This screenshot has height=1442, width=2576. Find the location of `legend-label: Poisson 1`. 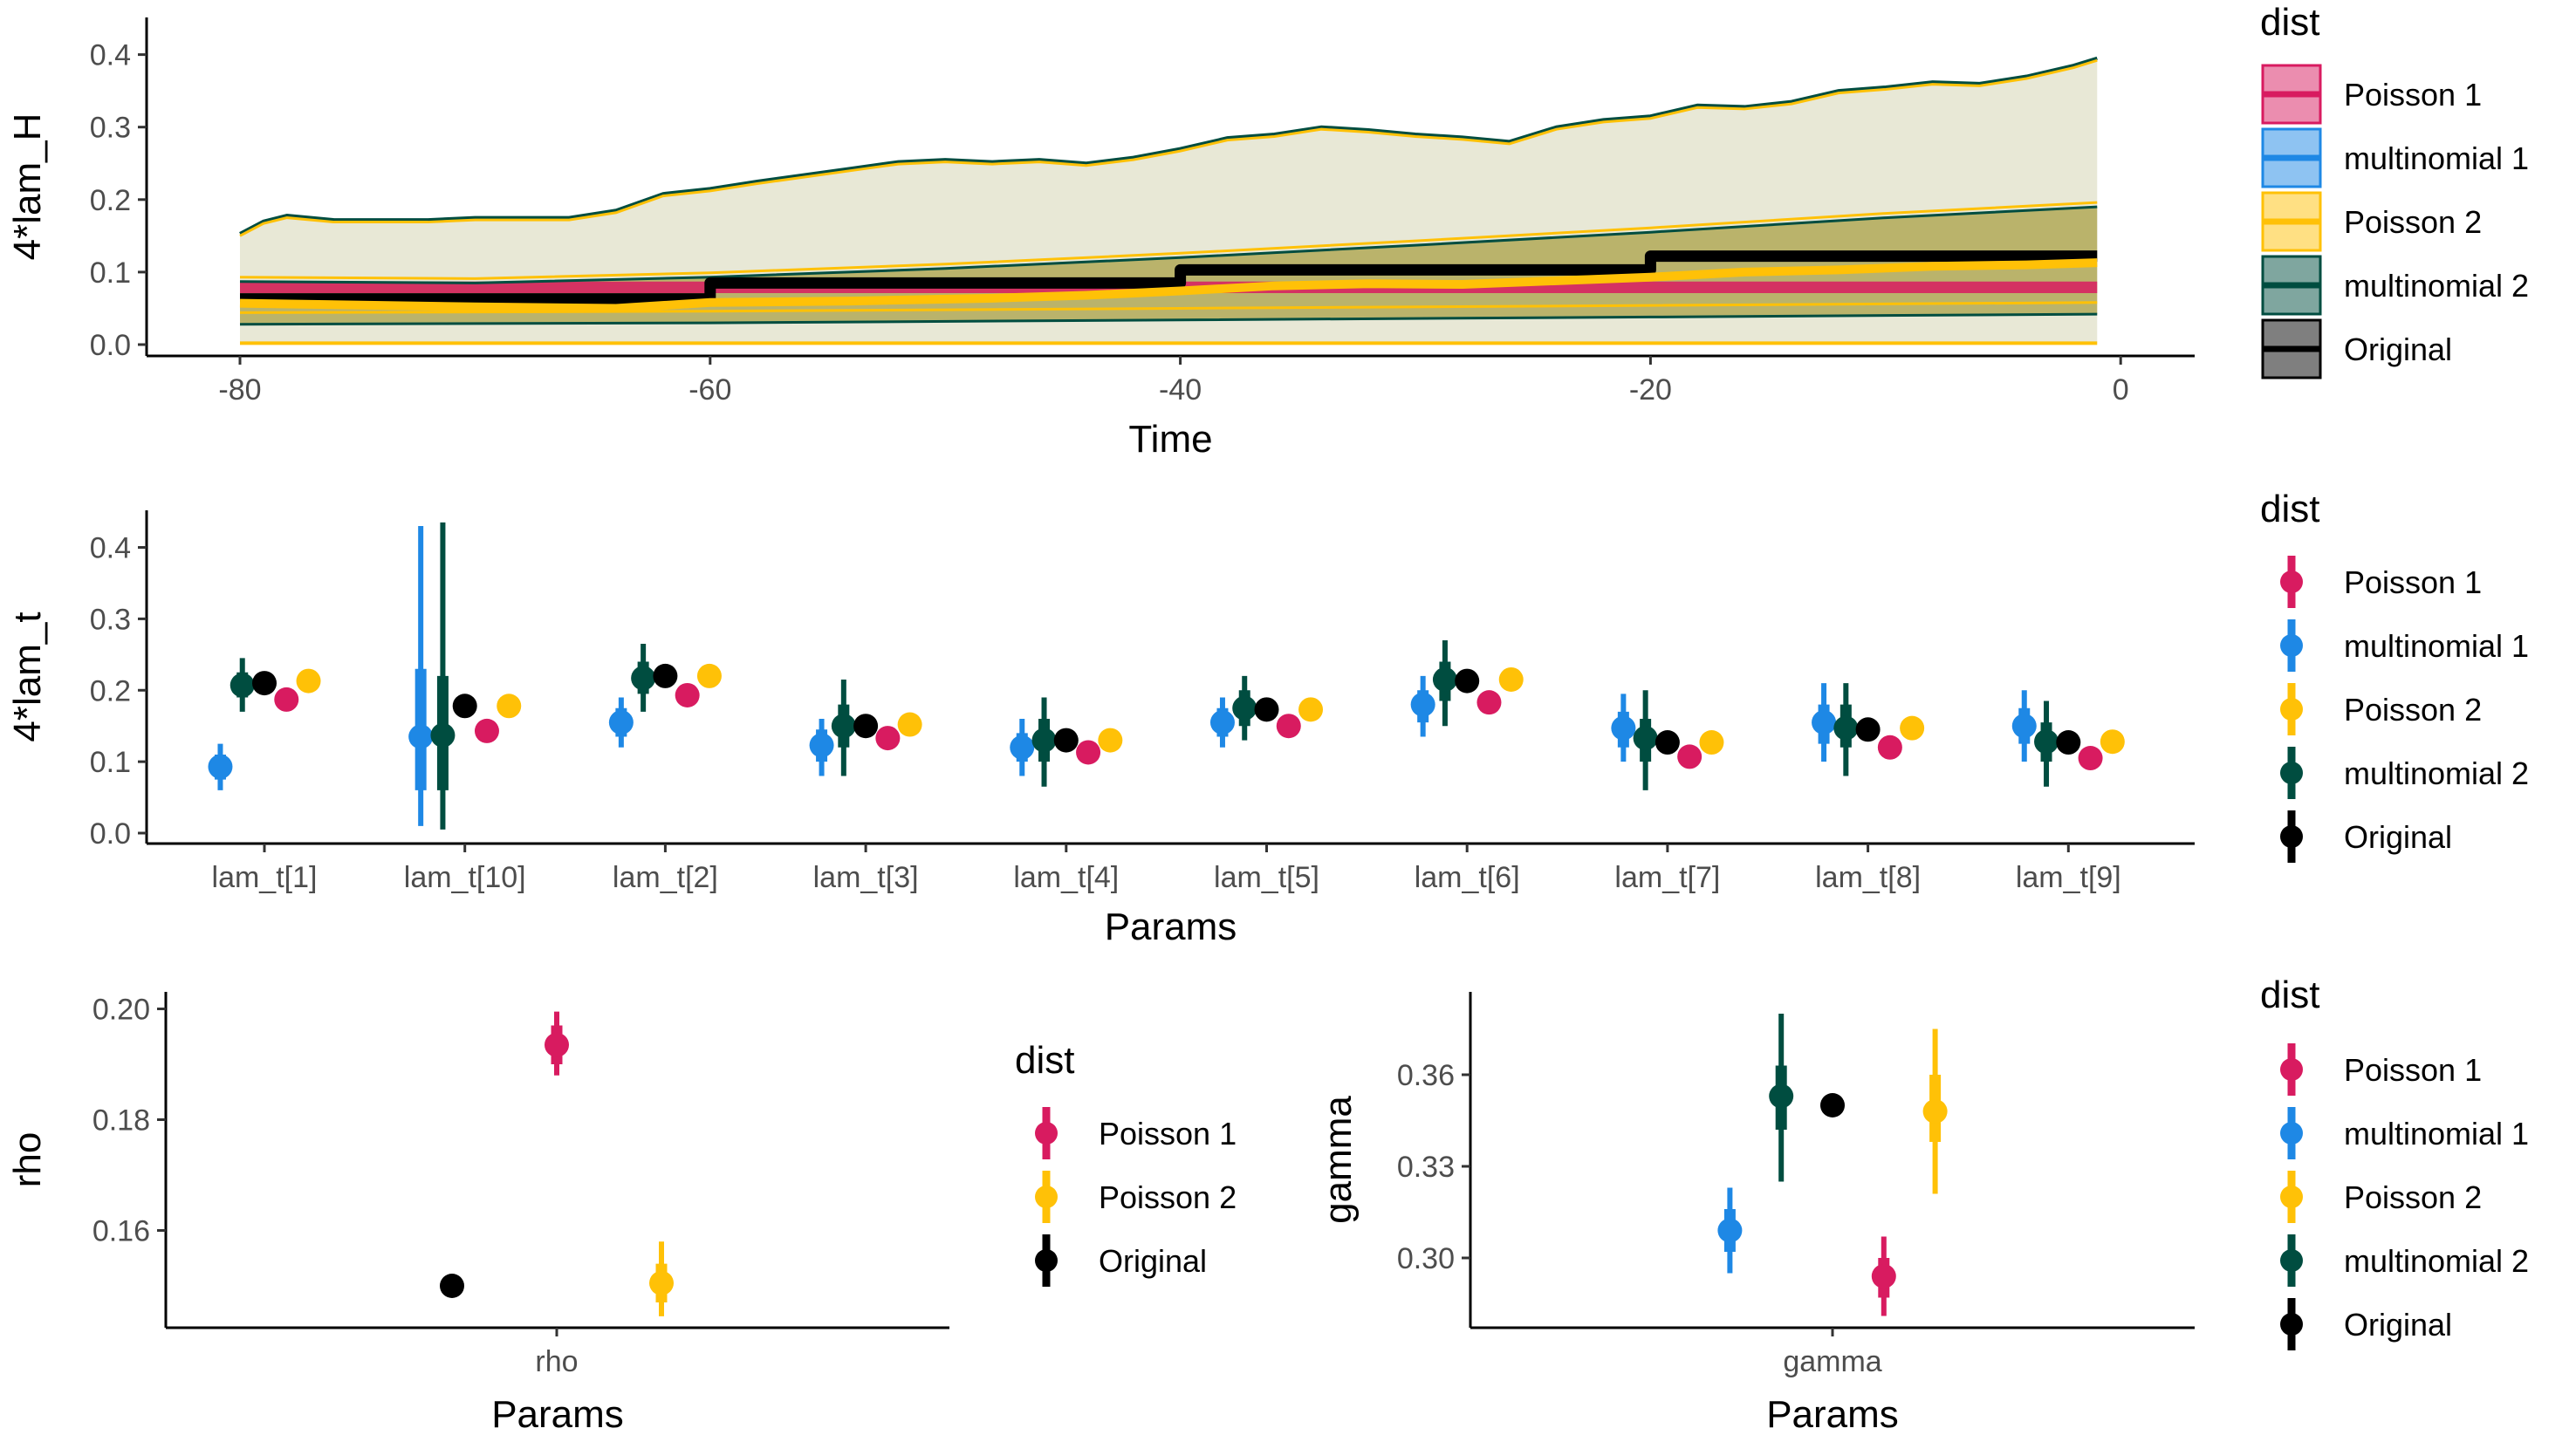

legend-label: Poisson 1 is located at coordinates (2413, 1070).